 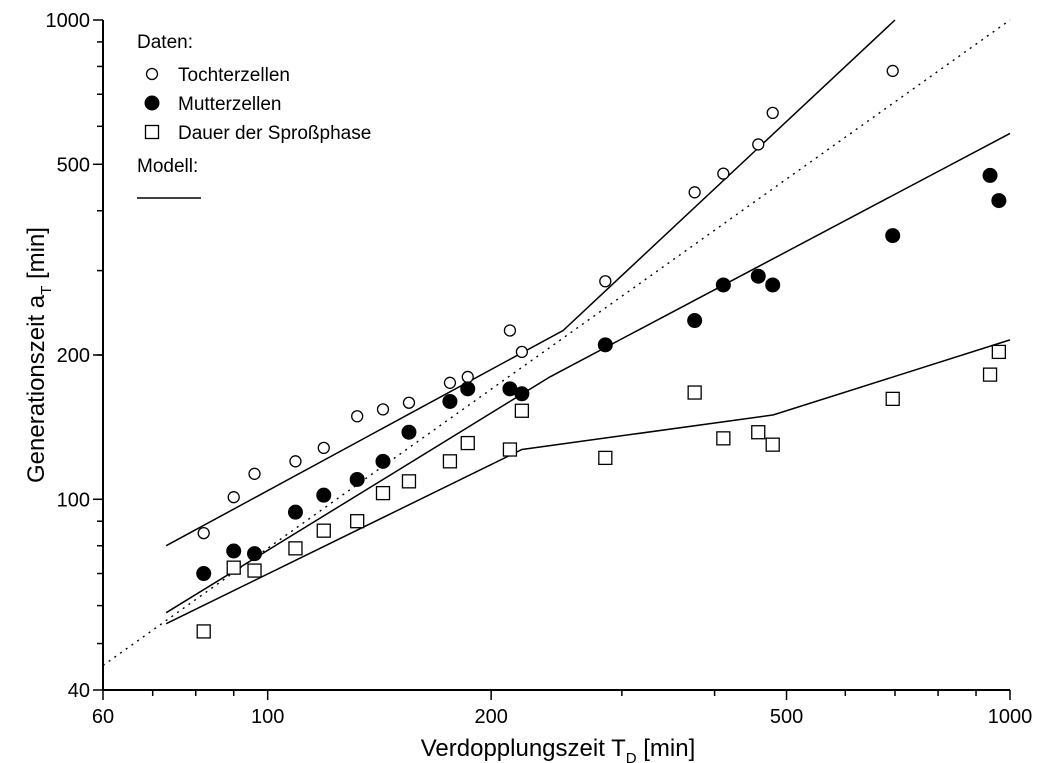 What do you see at coordinates (79, 691) in the screenshot?
I see `y-tick-label: 40` at bounding box center [79, 691].